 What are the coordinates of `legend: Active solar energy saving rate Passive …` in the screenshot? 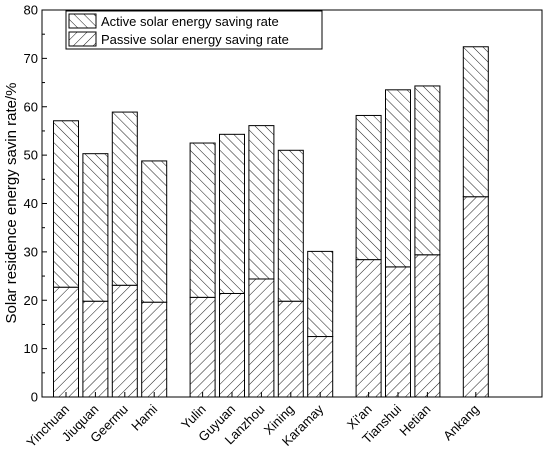 It's located at (194, 30).